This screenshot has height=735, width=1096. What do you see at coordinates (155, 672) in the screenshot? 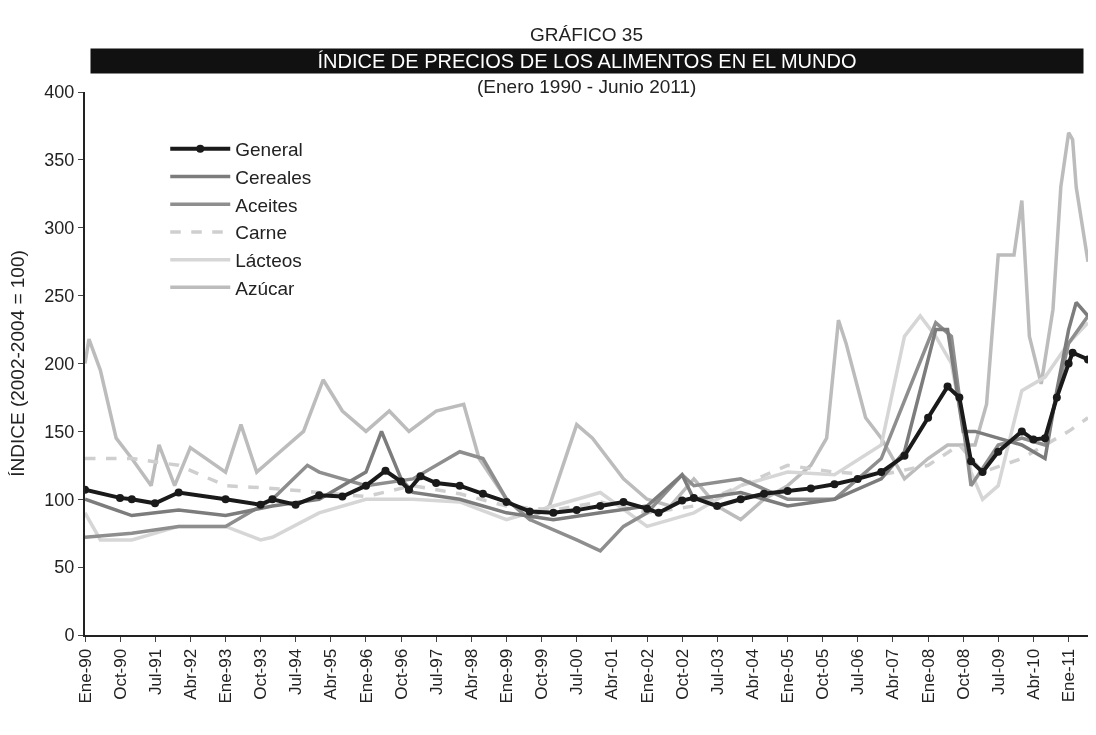
I see `x-tick-label: Jul-91` at bounding box center [155, 672].